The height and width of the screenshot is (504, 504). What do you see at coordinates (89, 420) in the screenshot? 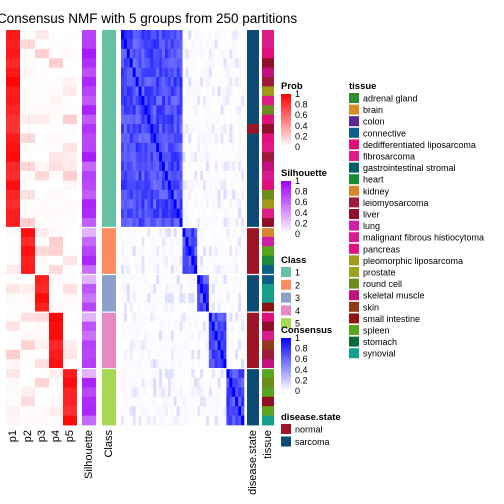
I see `silhouette-cell` at bounding box center [89, 420].